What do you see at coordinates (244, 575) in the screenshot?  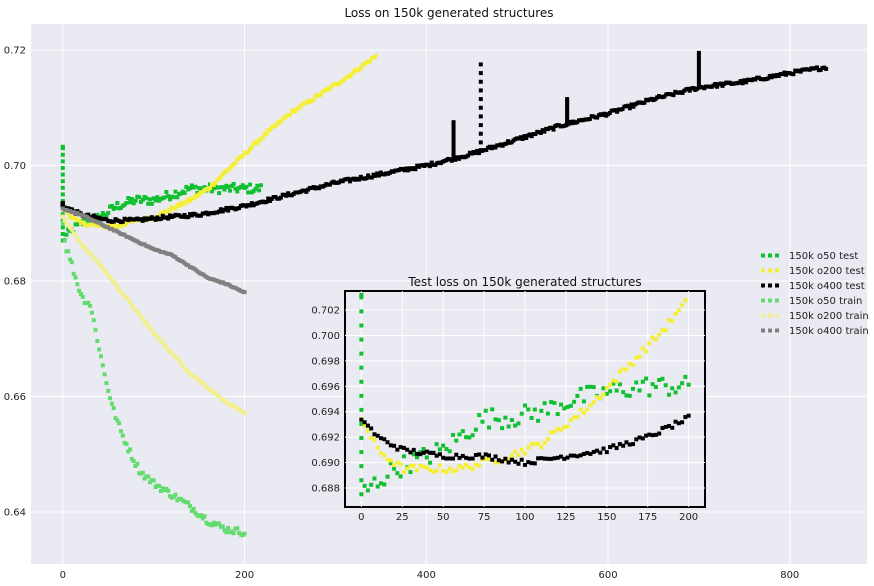 I see `main-x-tick-label: 200` at bounding box center [244, 575].